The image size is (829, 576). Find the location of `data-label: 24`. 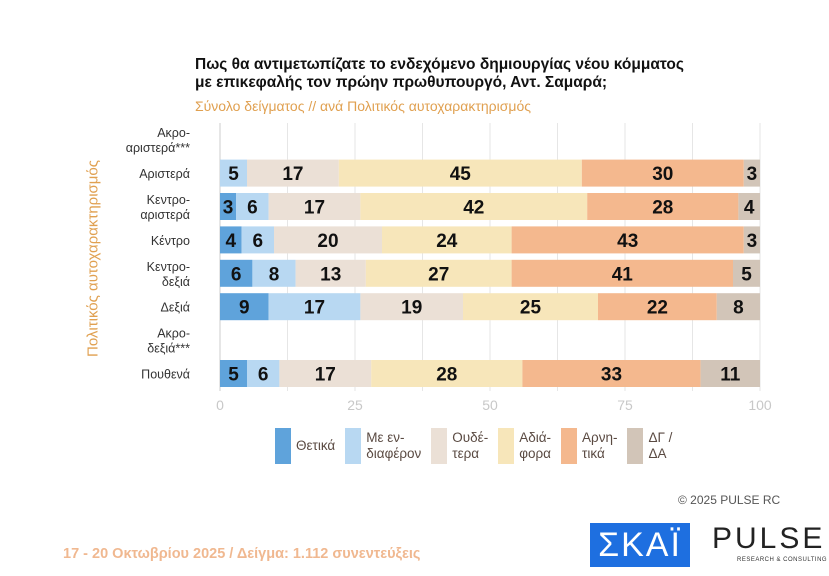

data-label: 24 is located at coordinates (447, 241).